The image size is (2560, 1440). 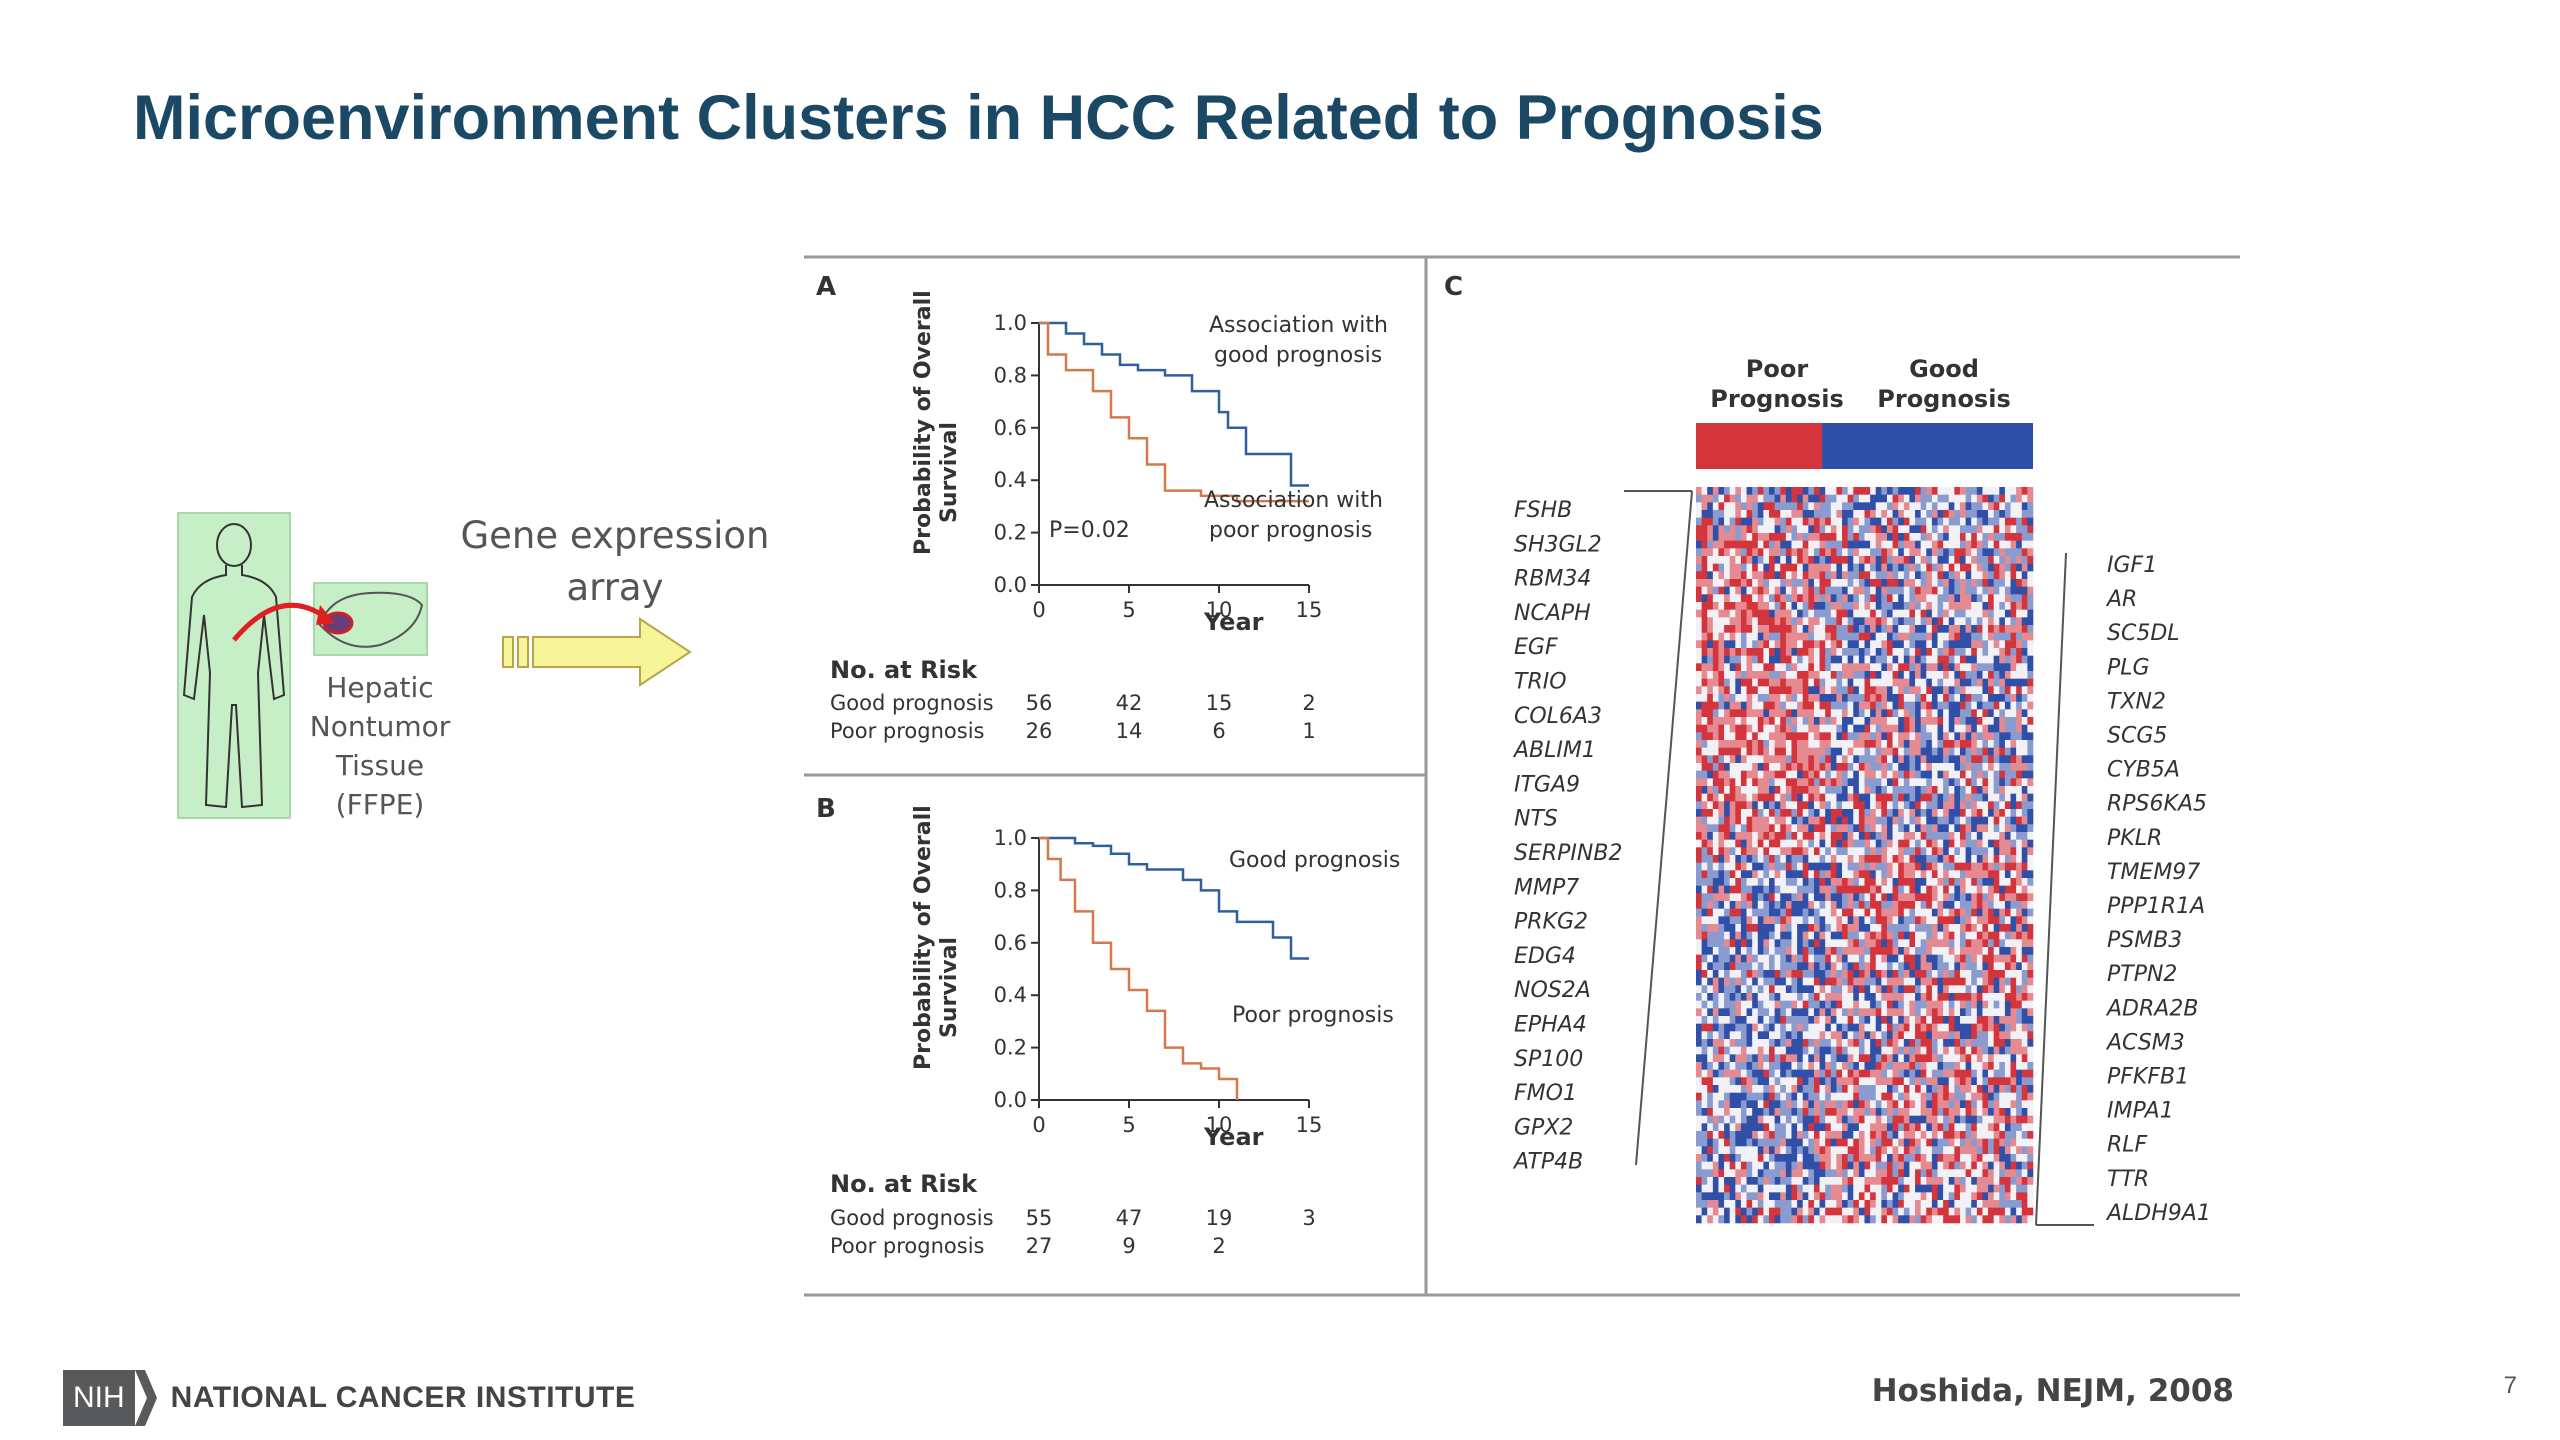 What do you see at coordinates (1943, 399) in the screenshot?
I see `heatmap-col-good-line2: Prognosis` at bounding box center [1943, 399].